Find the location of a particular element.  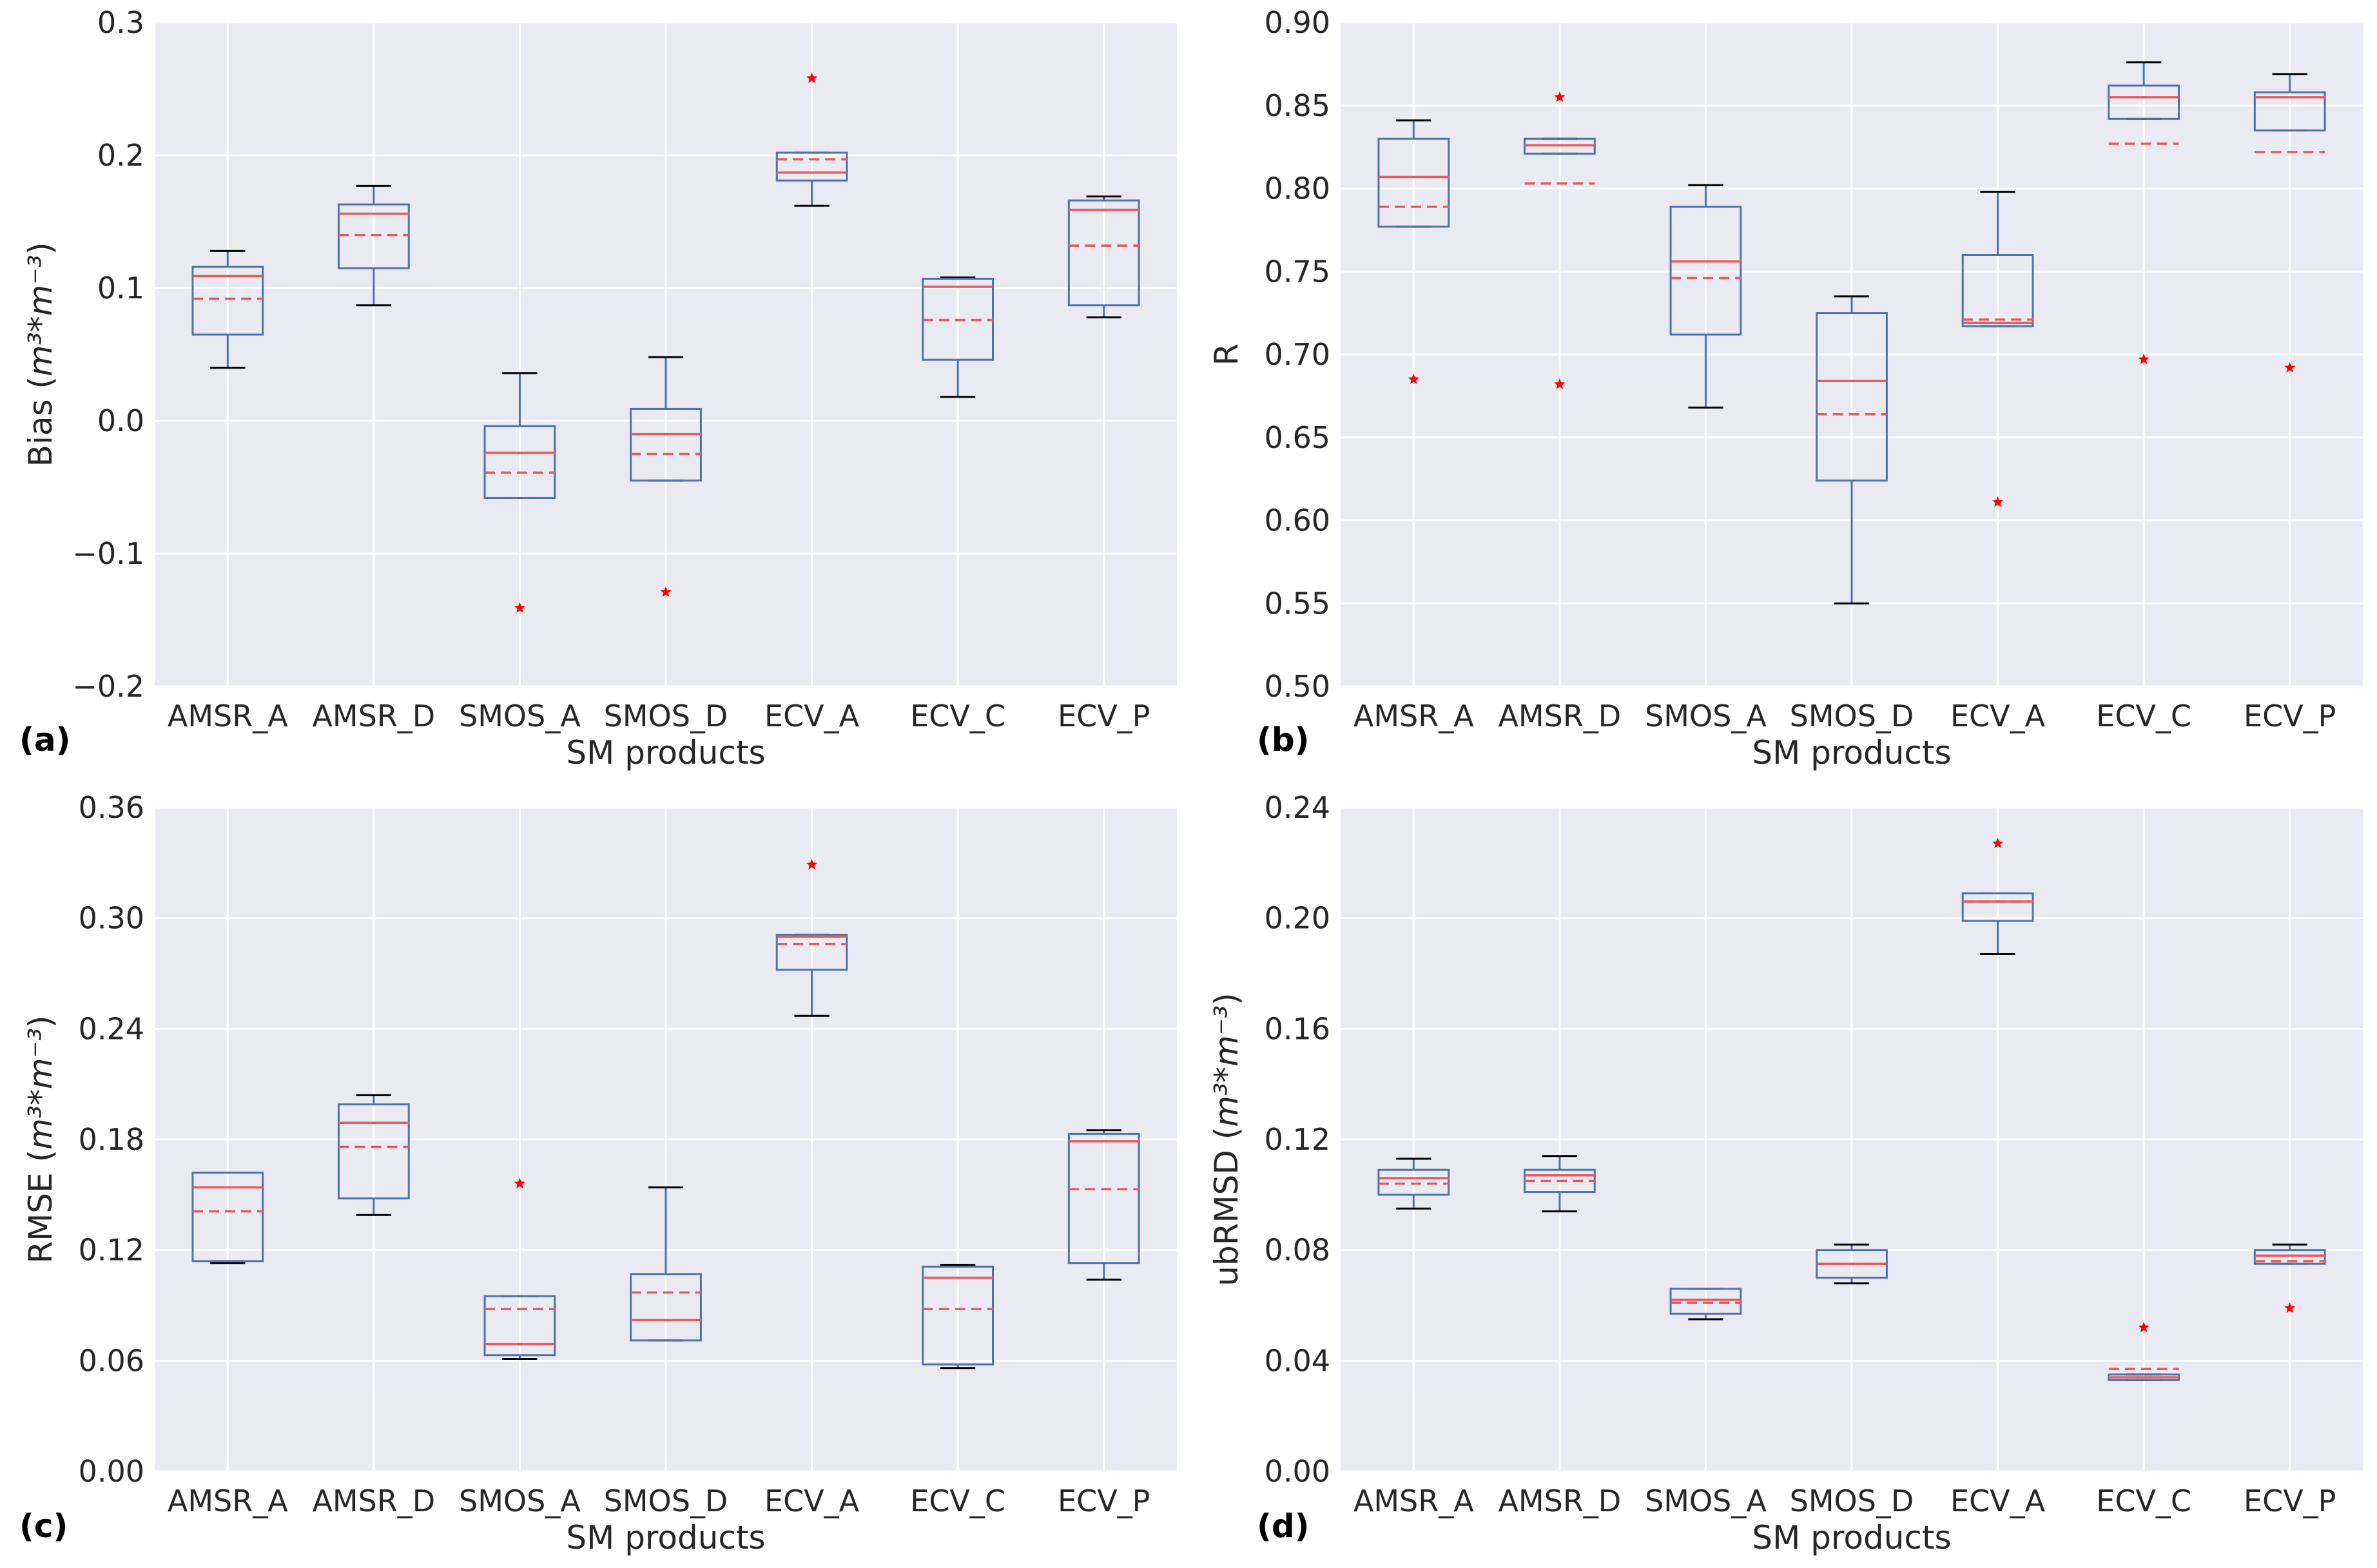

y-tick-label: 0.30 is located at coordinates (111, 918).